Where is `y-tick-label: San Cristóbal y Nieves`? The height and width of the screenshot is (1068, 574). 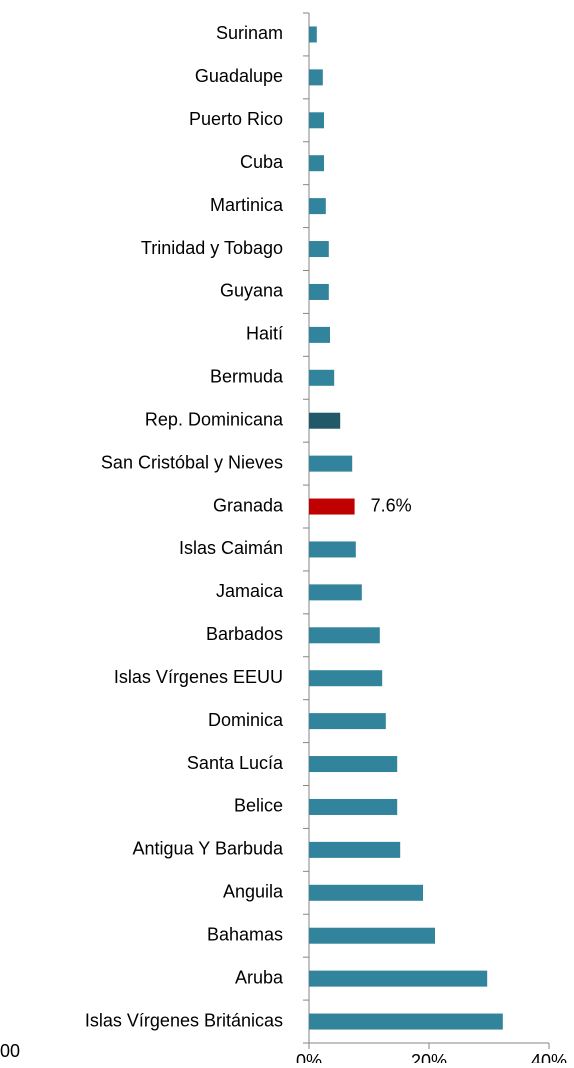
y-tick-label: San Cristóbal y Nieves is located at coordinates (192, 462).